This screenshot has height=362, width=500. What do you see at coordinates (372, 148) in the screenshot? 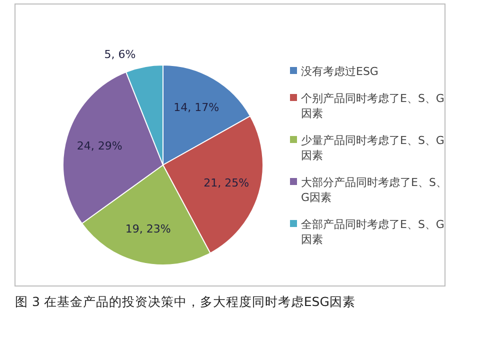
I see `legend-label: 少量产品同时考虑了E、S、G因素` at bounding box center [372, 148].